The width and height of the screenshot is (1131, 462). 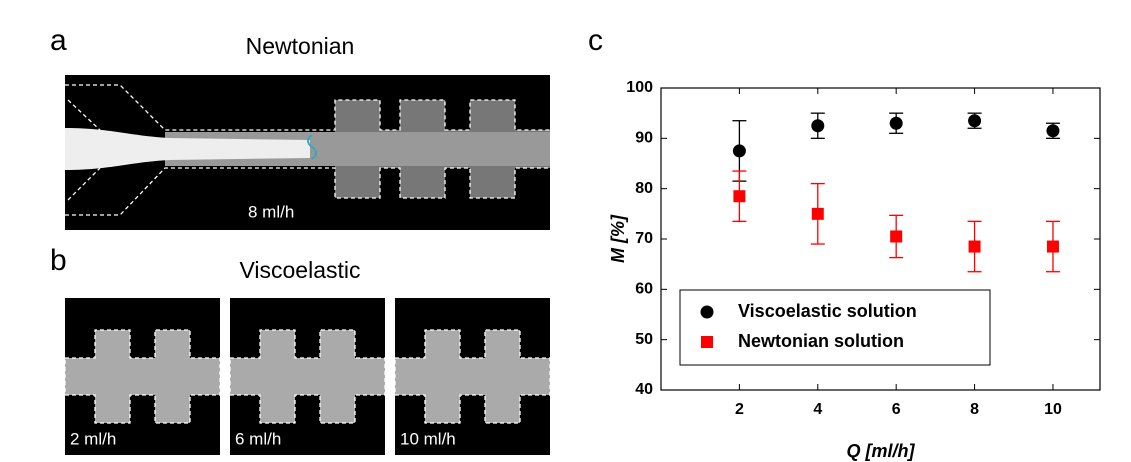 I want to click on panel-title: Newtonian, so click(x=300, y=46).